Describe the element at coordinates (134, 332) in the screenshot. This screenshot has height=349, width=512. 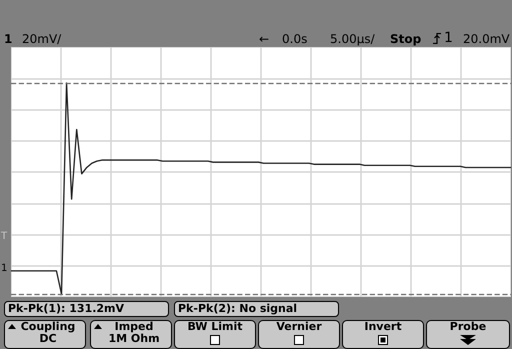
I see `text: Imped 1M Ohm` at that location.